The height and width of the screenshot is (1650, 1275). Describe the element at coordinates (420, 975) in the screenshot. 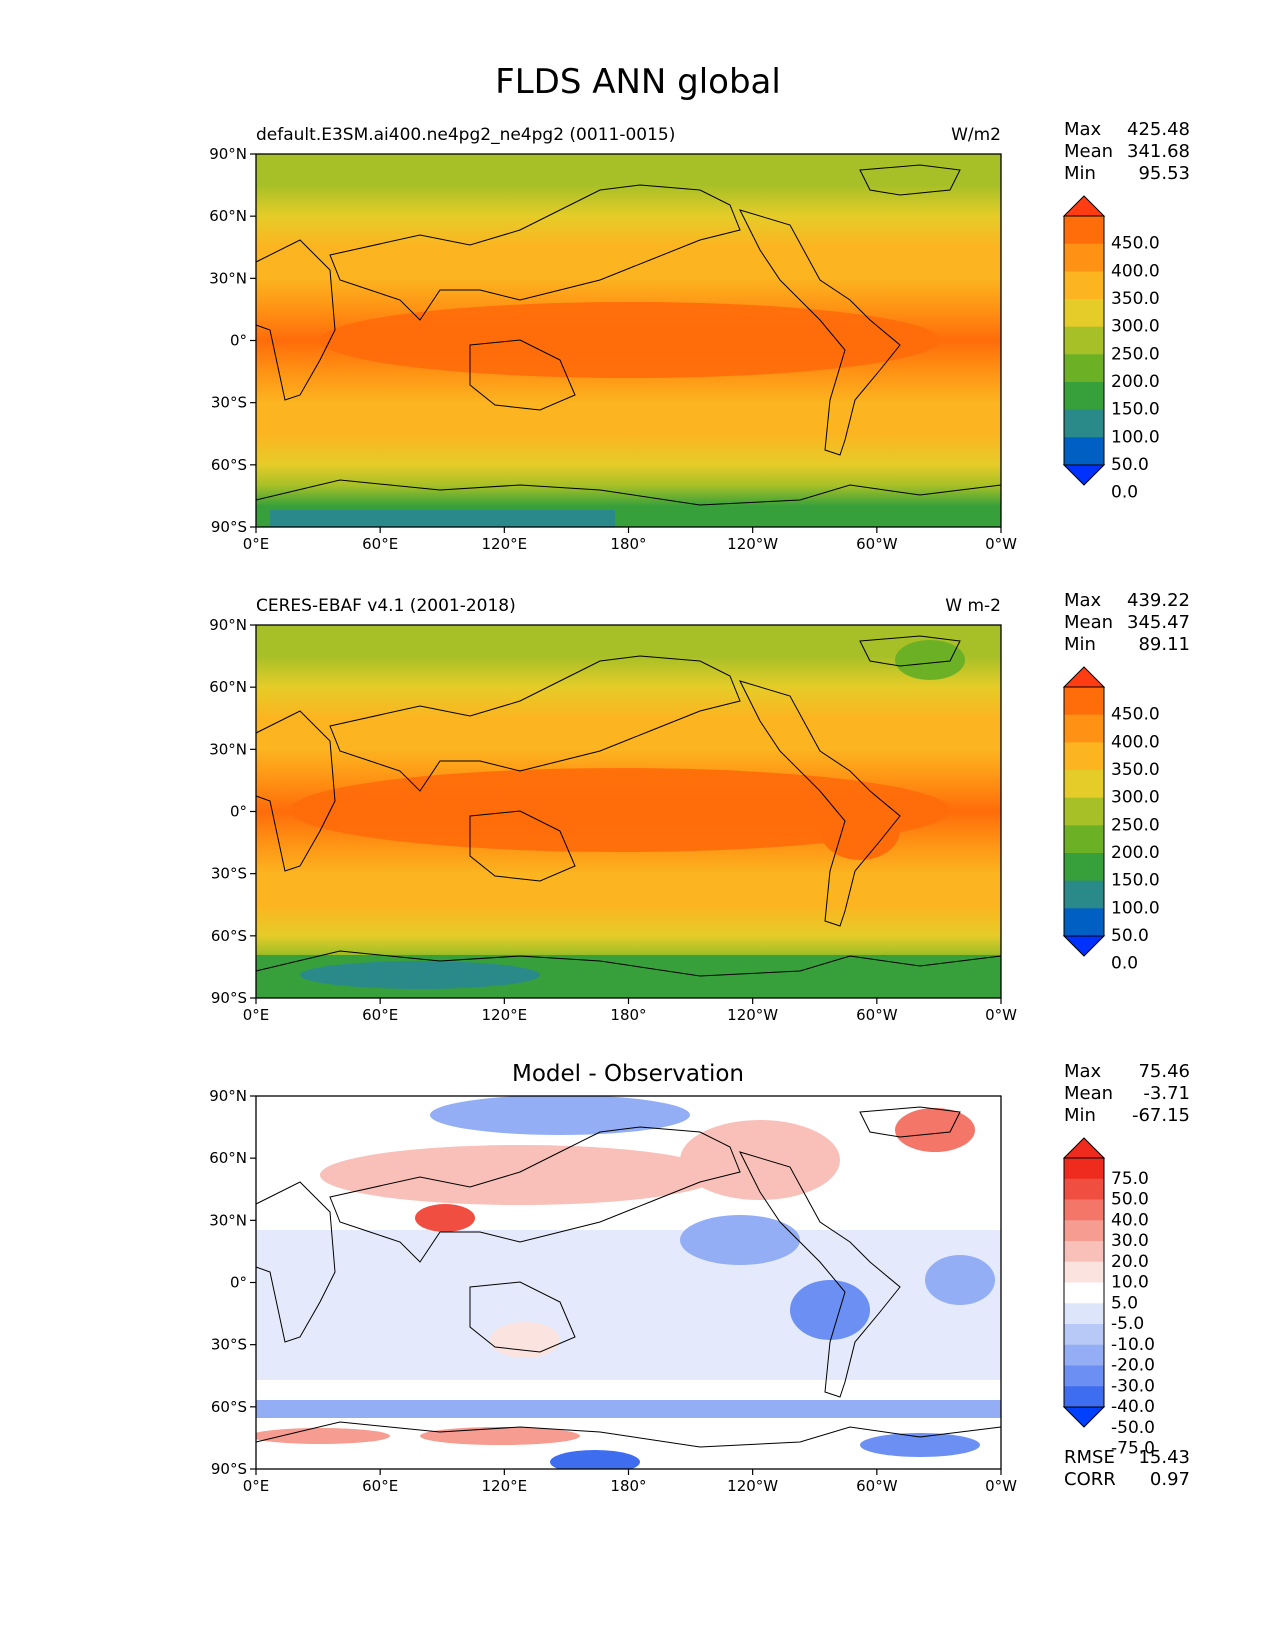

I see `panel-reference-antarctic-core` at that location.